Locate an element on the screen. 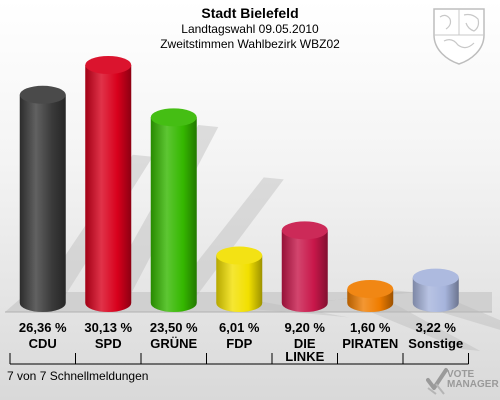 This screenshot has height=400, width=500. bar-fdp is located at coordinates (239, 279).